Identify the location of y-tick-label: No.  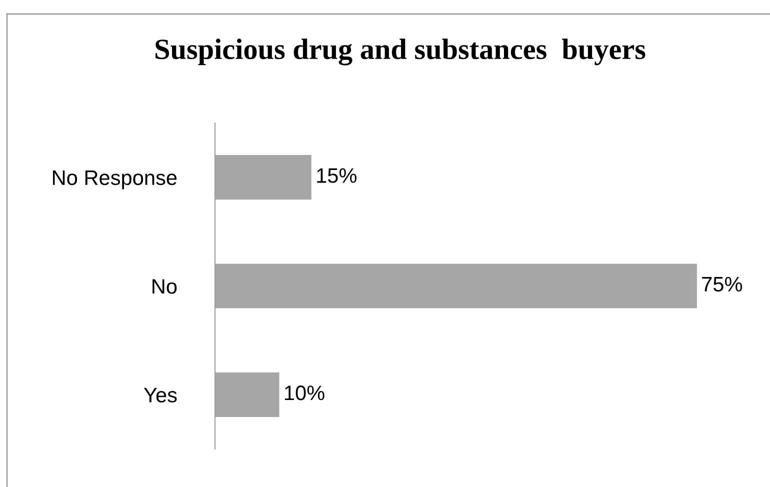
(164, 286).